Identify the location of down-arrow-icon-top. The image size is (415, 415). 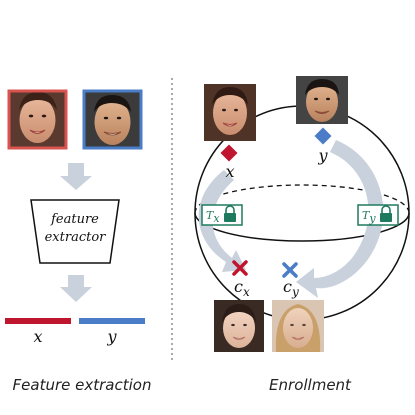
(76, 176).